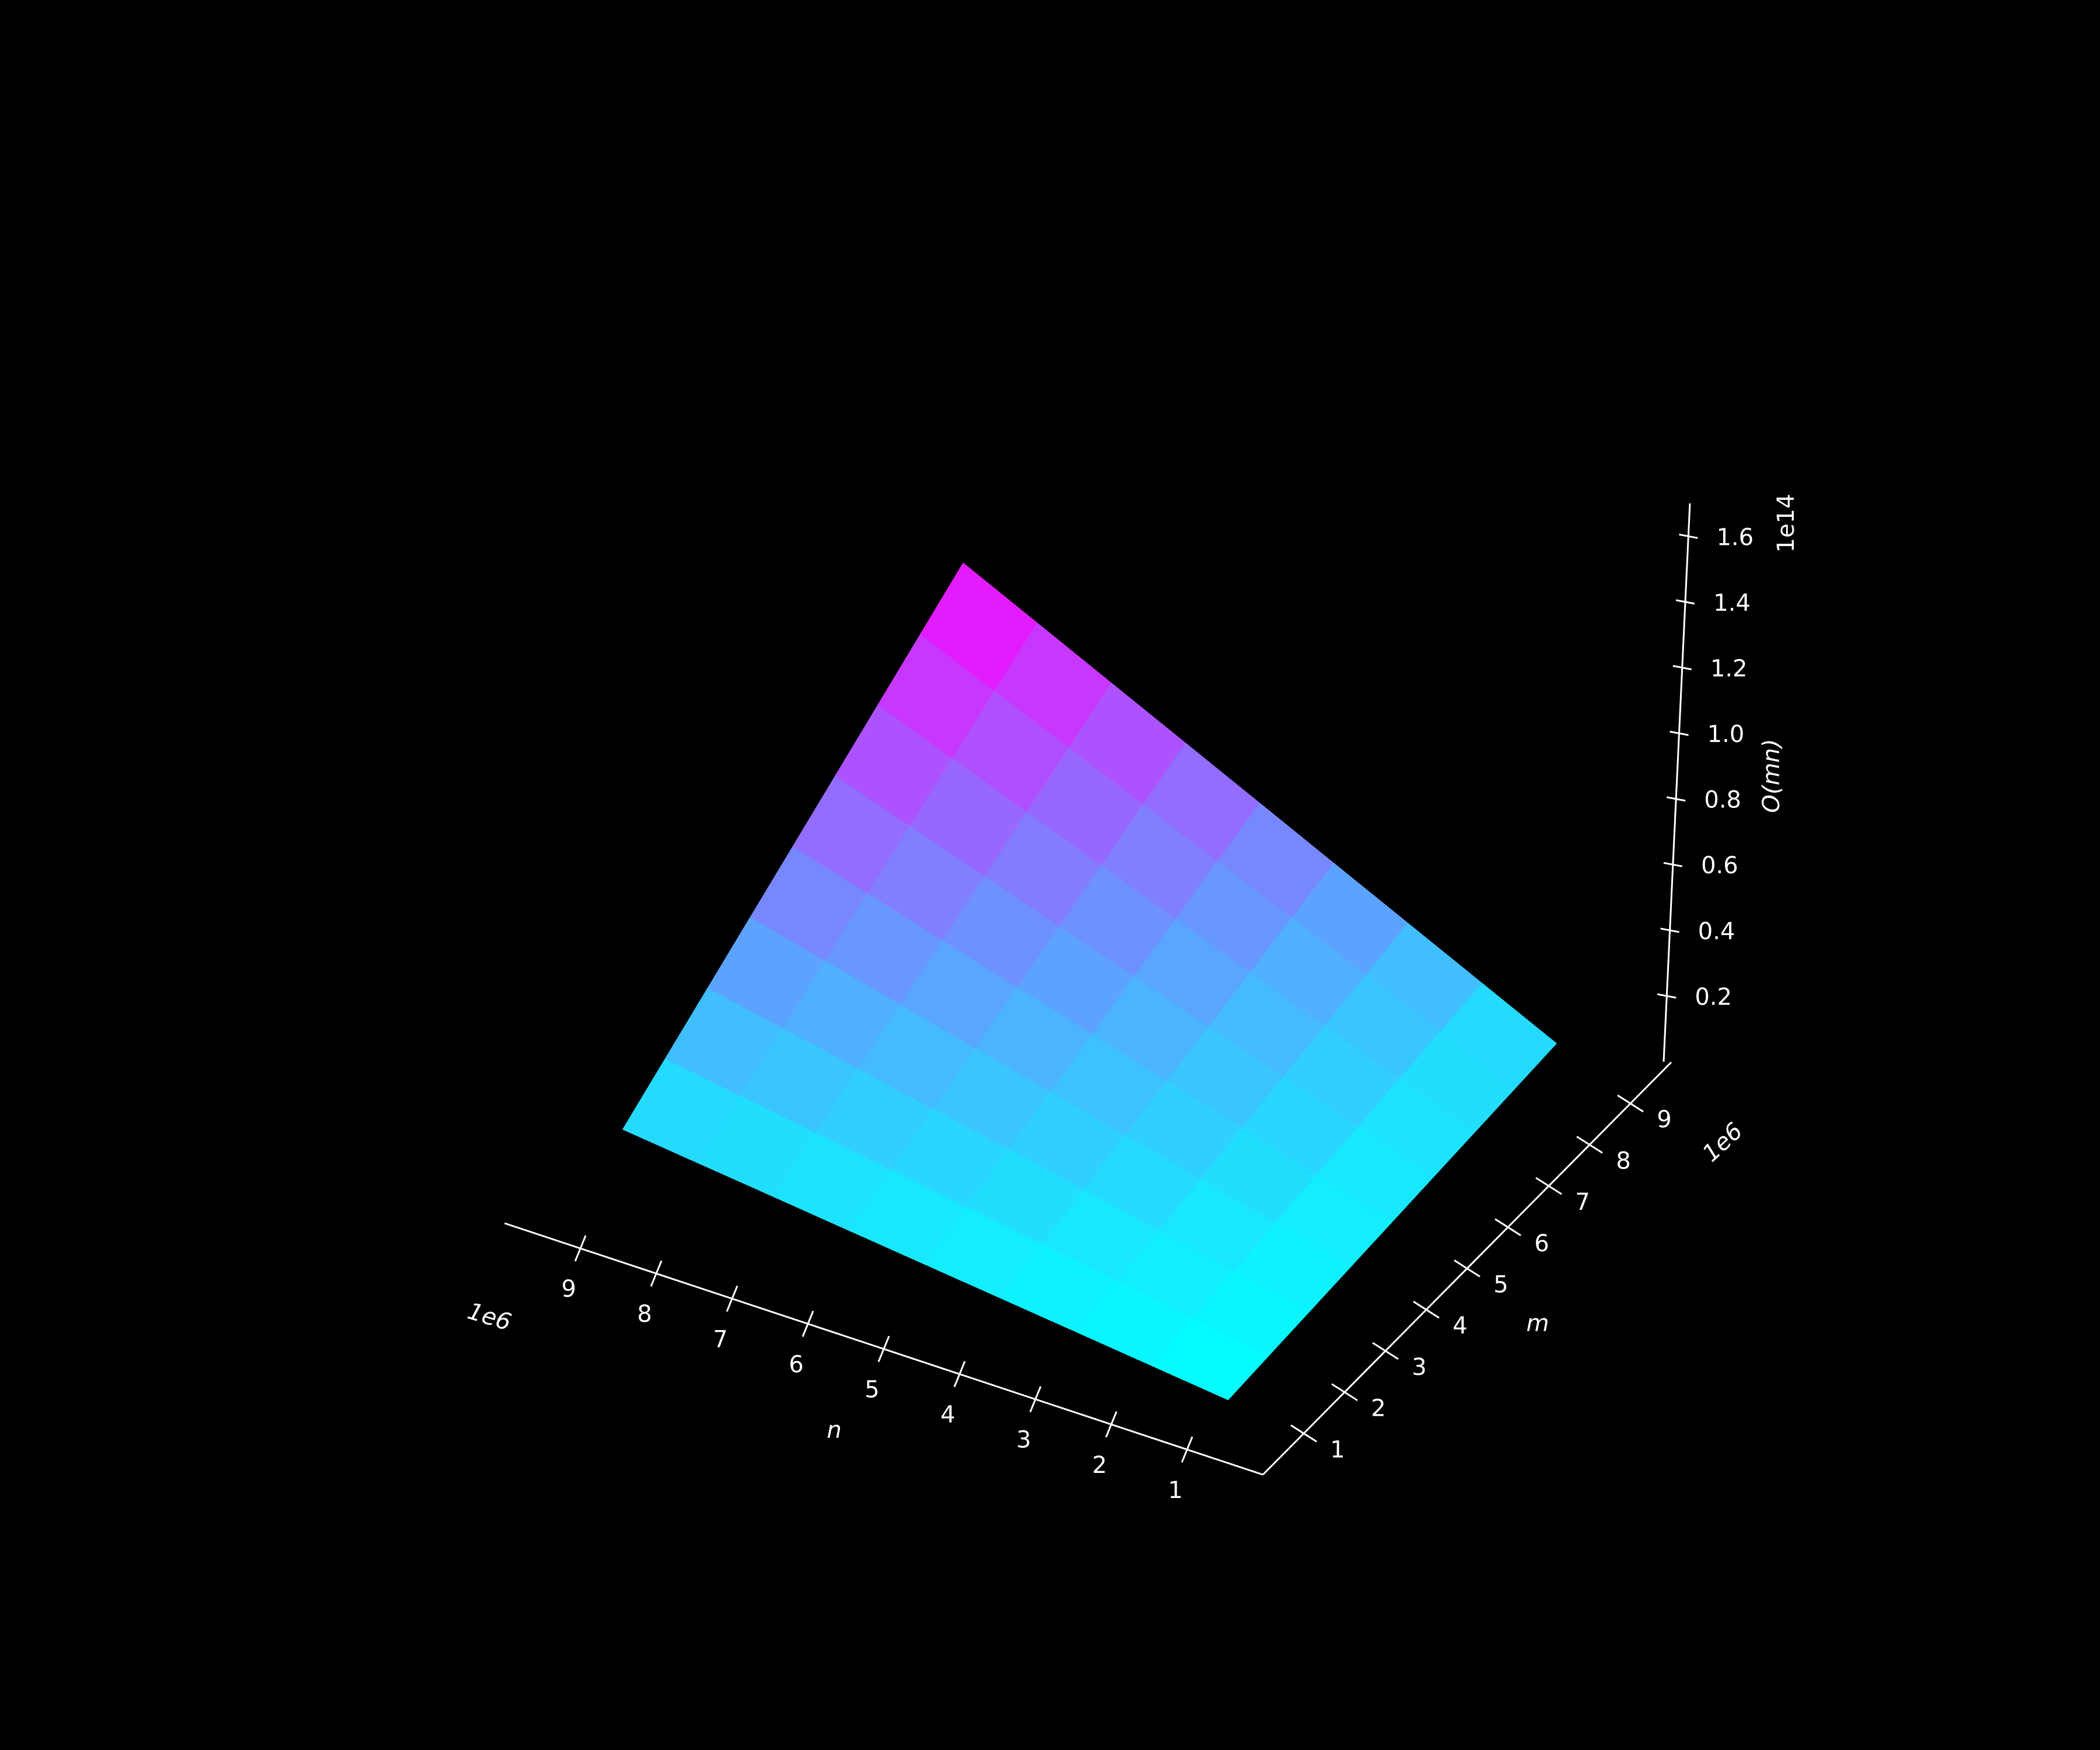 This screenshot has width=2100, height=1750. What do you see at coordinates (1337, 1449) in the screenshot?
I see `m-axis-tick-label: 1` at bounding box center [1337, 1449].